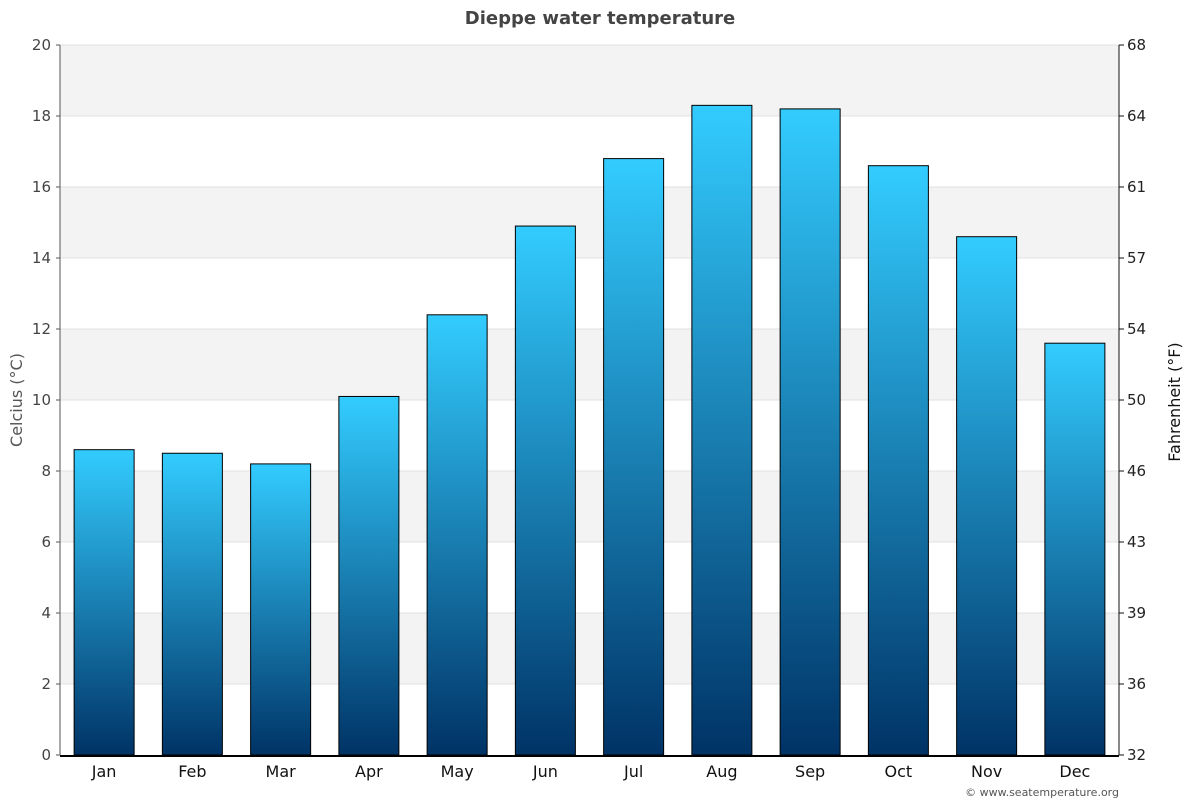  I want to click on category-label: Mar, so click(281, 771).